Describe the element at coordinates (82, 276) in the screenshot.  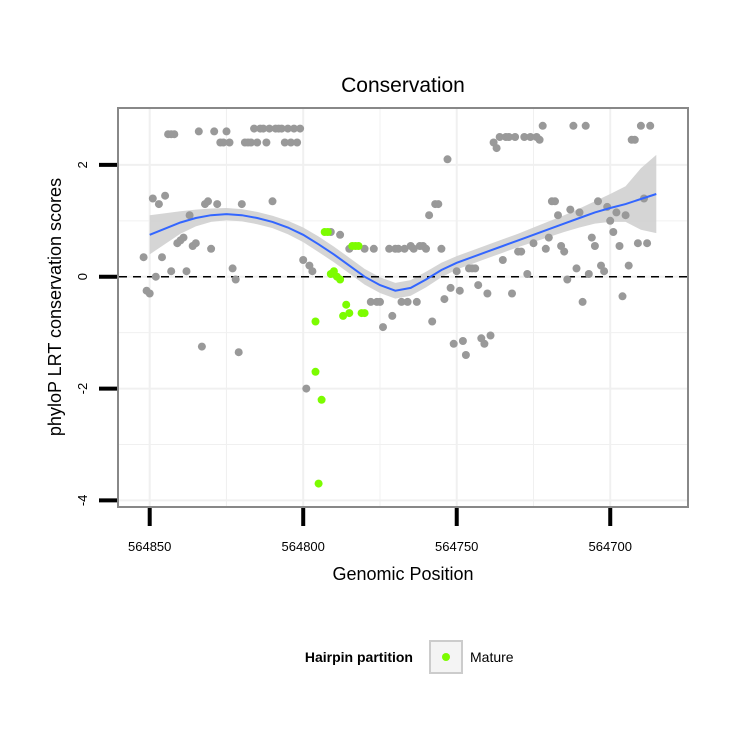
I see `y-tick-label: 0` at that location.